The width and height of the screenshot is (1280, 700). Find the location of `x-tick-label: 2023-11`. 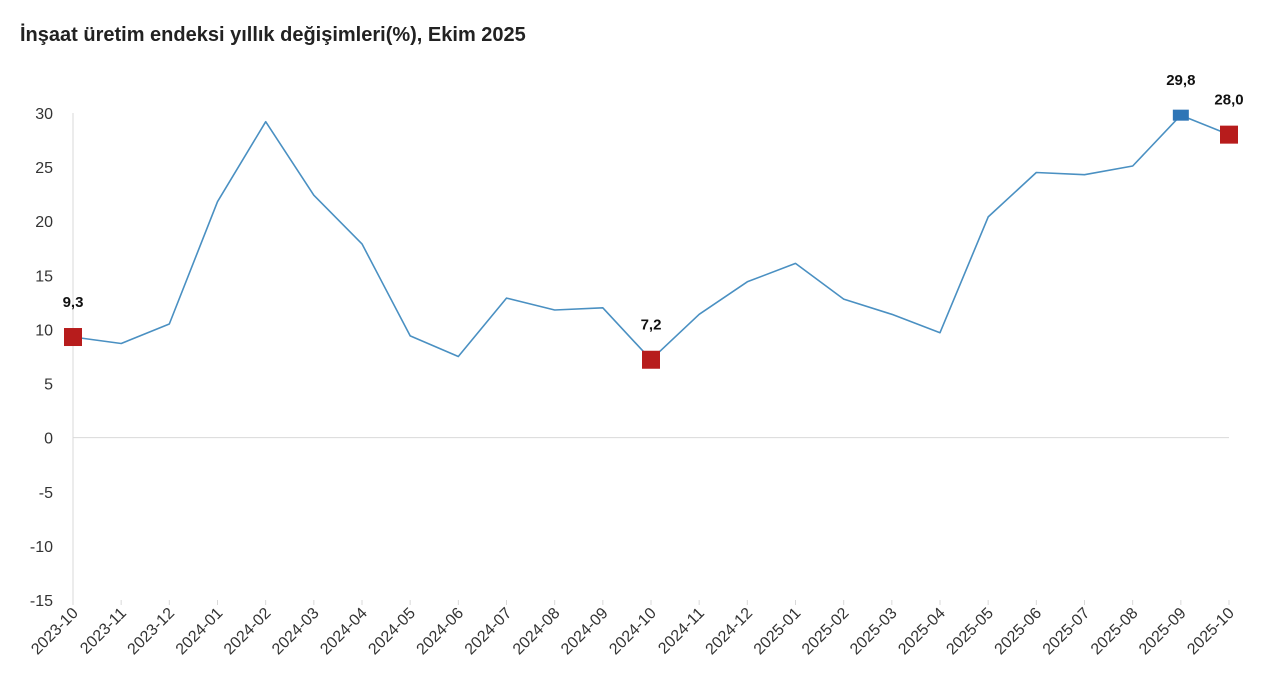

x-tick-label: 2023-11 is located at coordinates (103, 631).